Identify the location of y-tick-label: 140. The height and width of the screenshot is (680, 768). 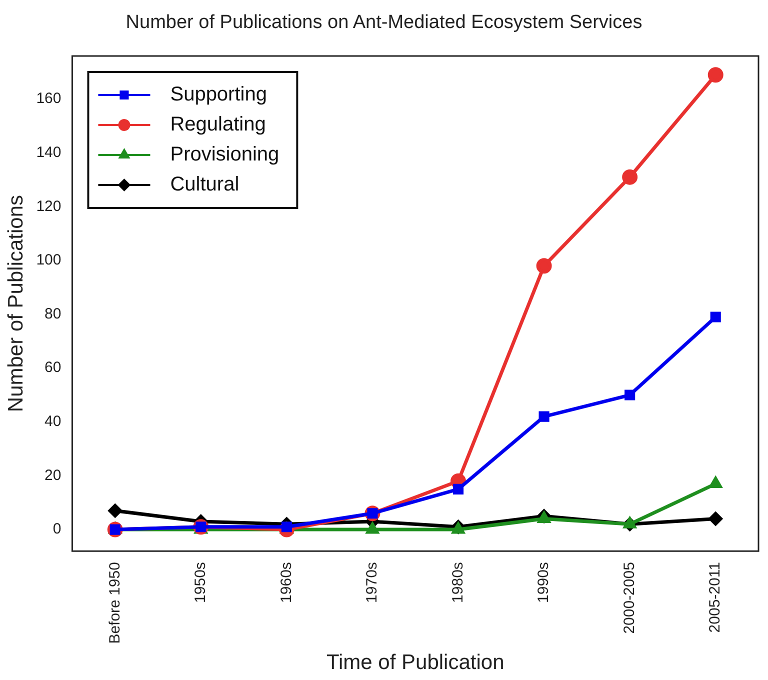
(49, 152).